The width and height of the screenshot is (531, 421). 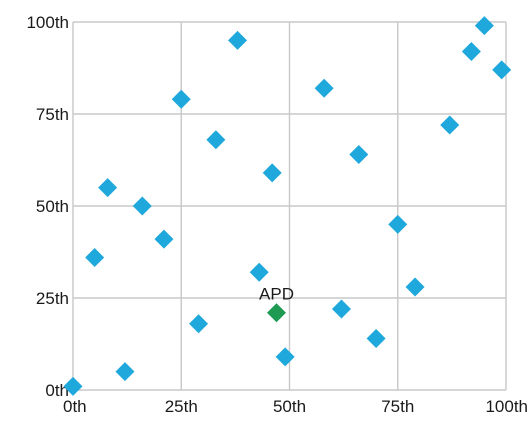 I want to click on x-tick-label: 50th, so click(x=289, y=406).